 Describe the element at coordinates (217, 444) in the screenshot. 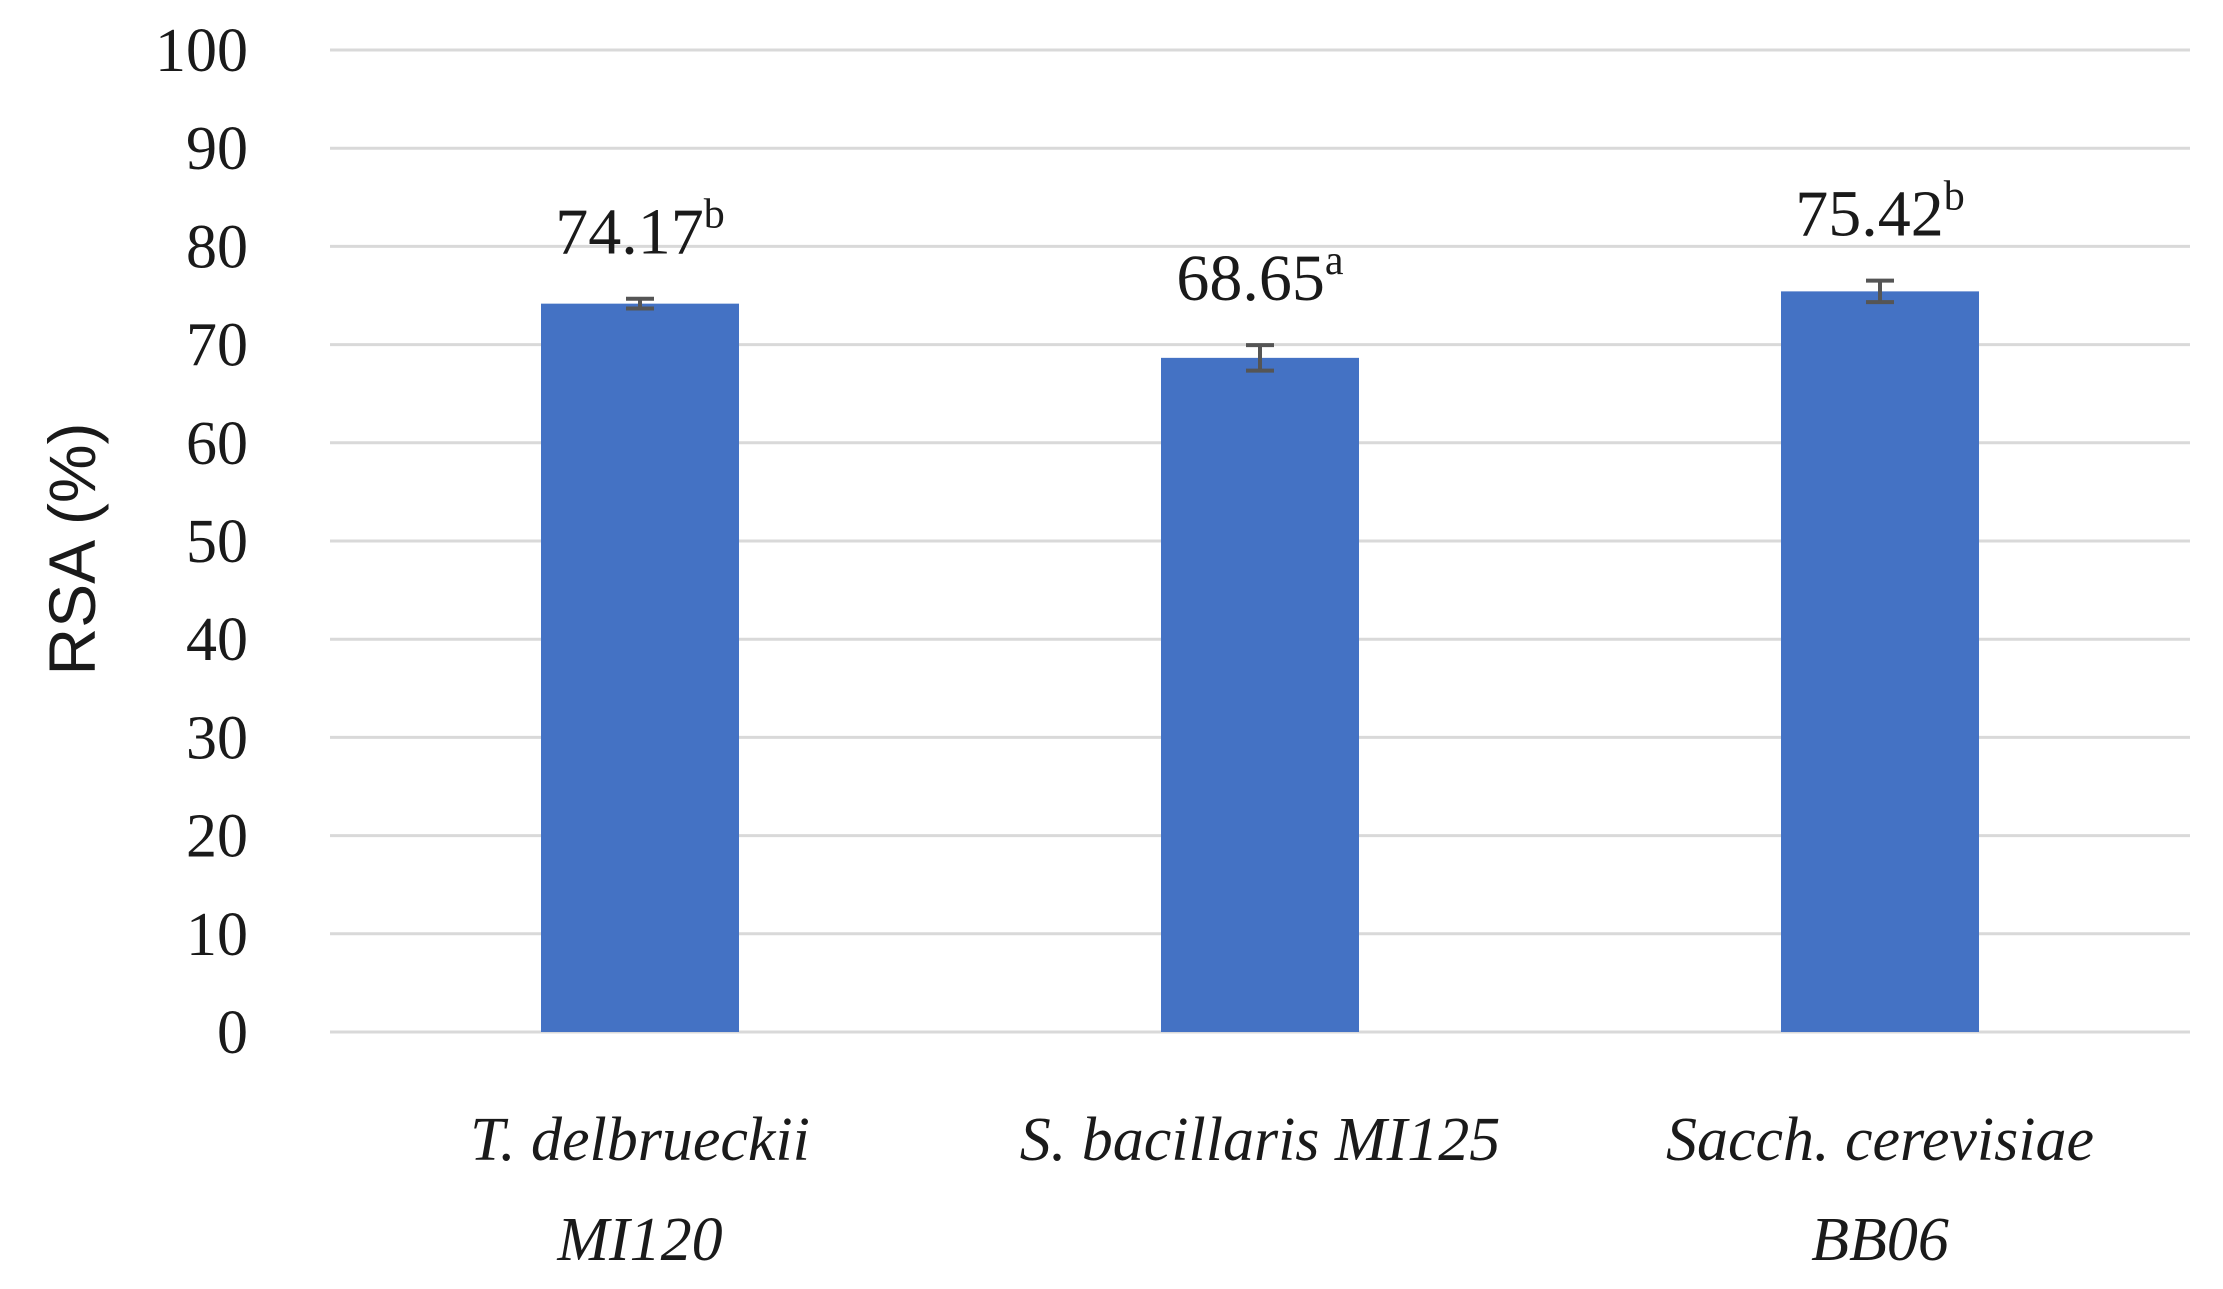

I see `y-tick-label: 60` at that location.